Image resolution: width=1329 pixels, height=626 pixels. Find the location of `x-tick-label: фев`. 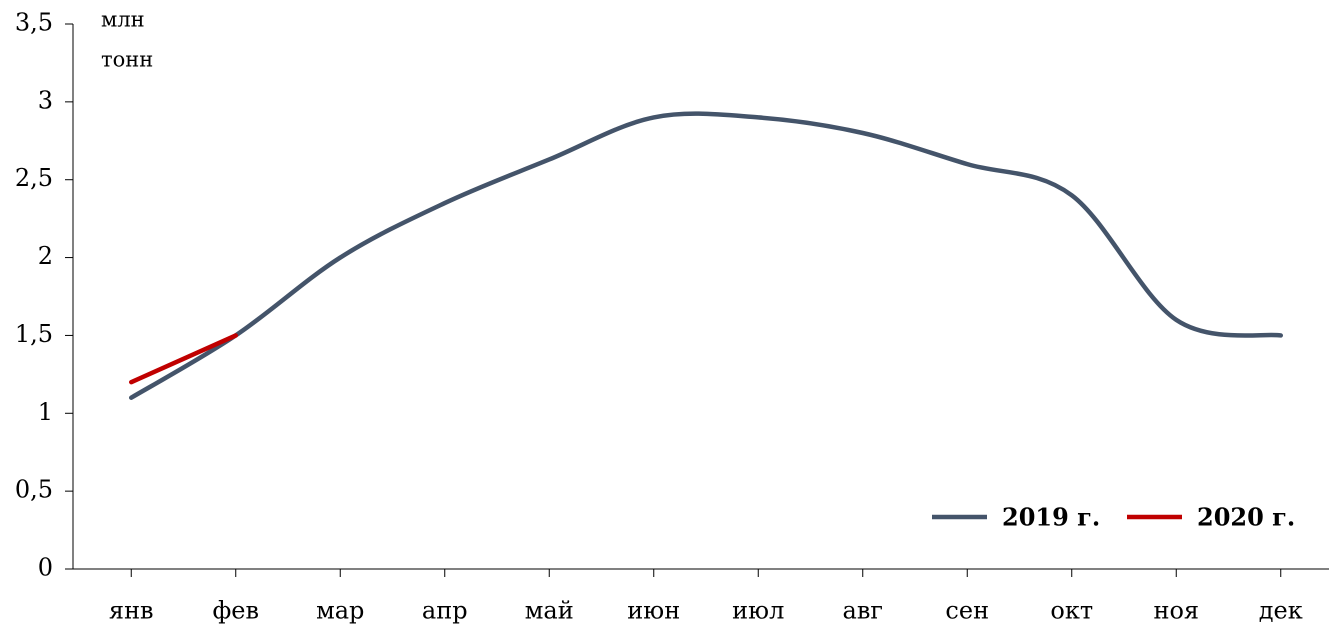

x-tick-label: фев is located at coordinates (236, 611).